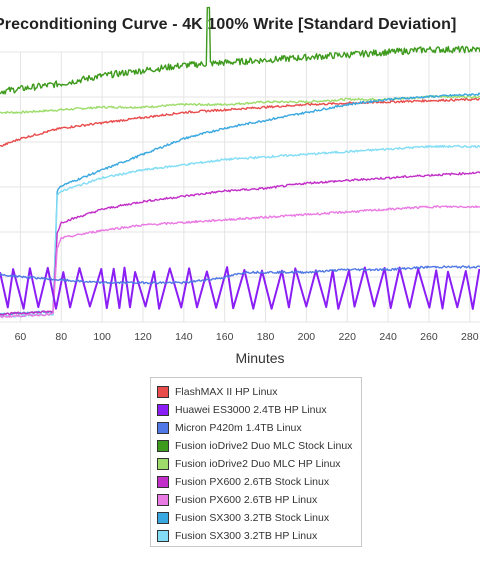 The image size is (480, 573). What do you see at coordinates (143, 337) in the screenshot?
I see `x-tick-label: 120` at bounding box center [143, 337].